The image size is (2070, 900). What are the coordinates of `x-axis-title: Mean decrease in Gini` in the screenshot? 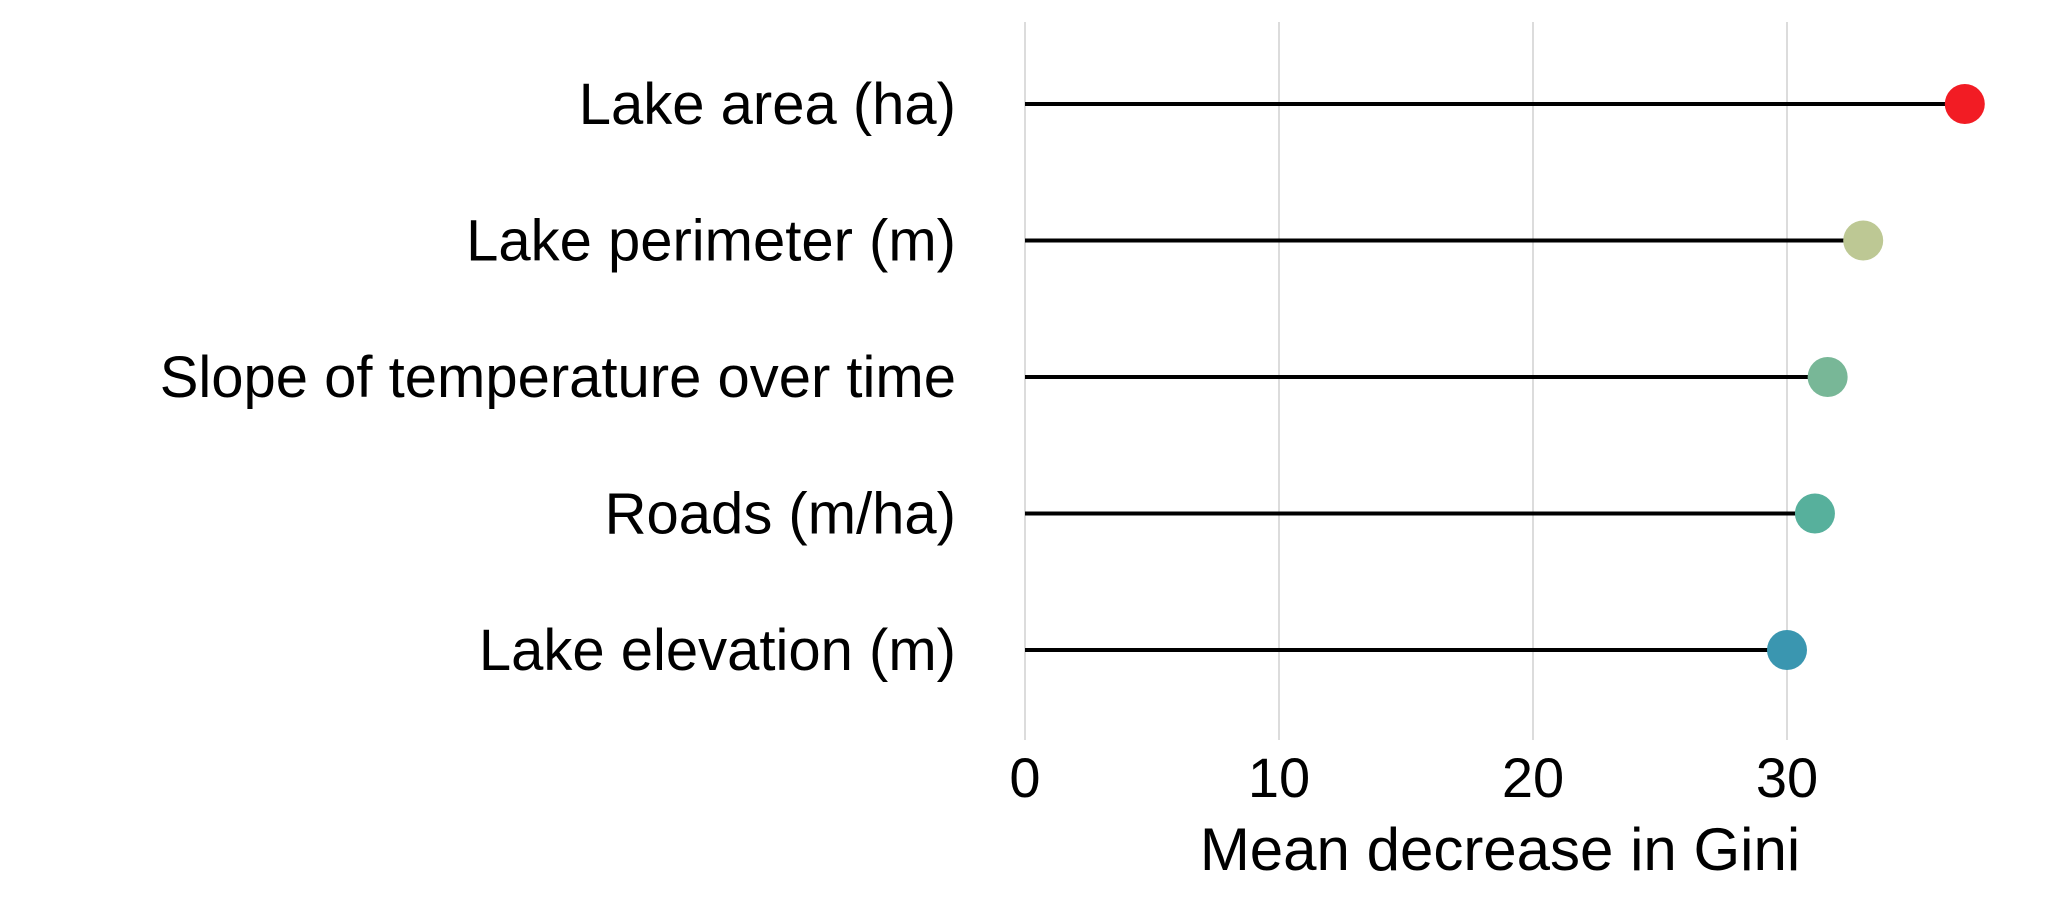 It's located at (1500, 849).